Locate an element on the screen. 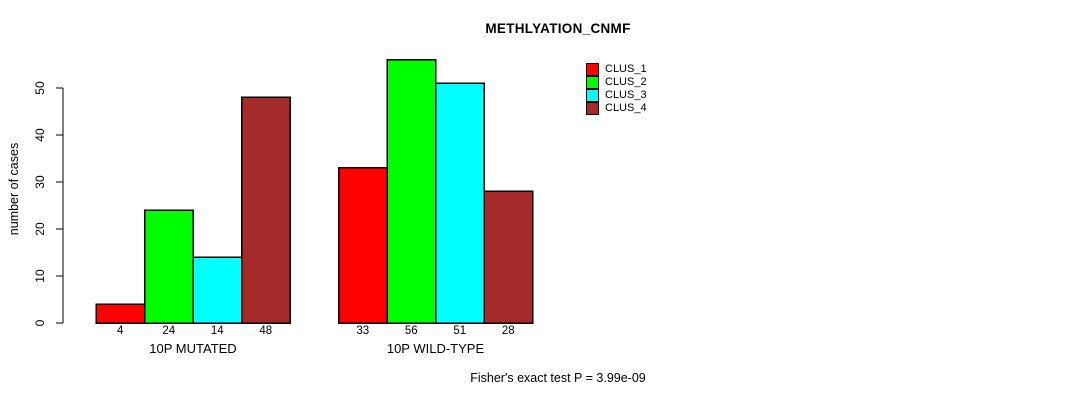  x-group-label: 10P WILD-TYPE is located at coordinates (436, 348).